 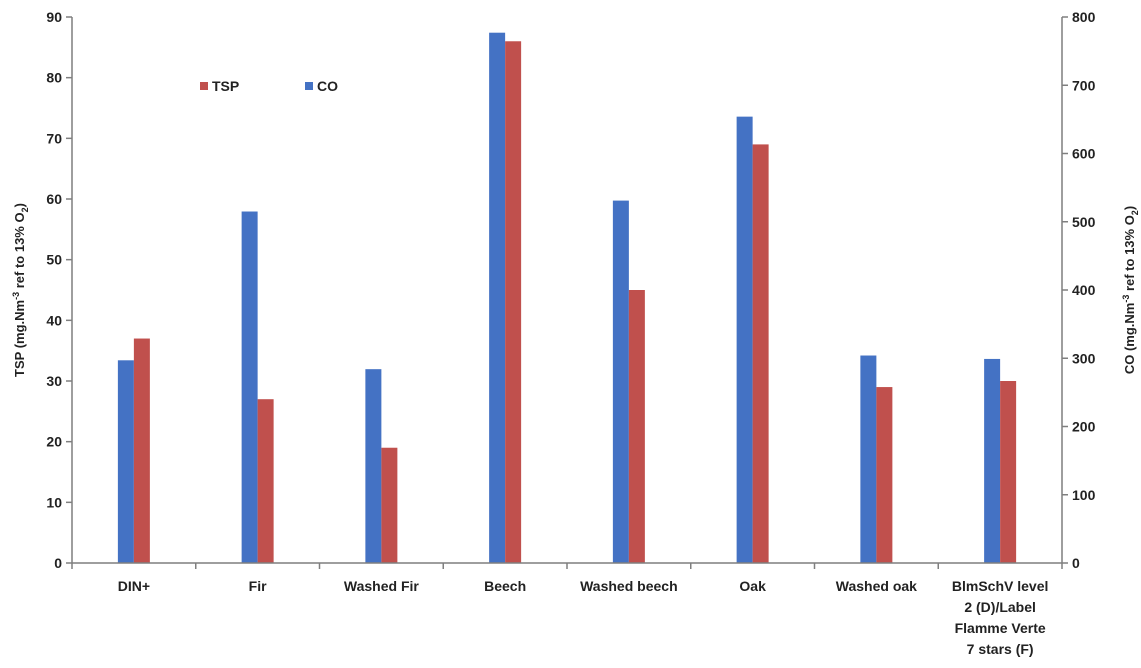 What do you see at coordinates (54, 320) in the screenshot?
I see `y-left-tick-4: 40` at bounding box center [54, 320].